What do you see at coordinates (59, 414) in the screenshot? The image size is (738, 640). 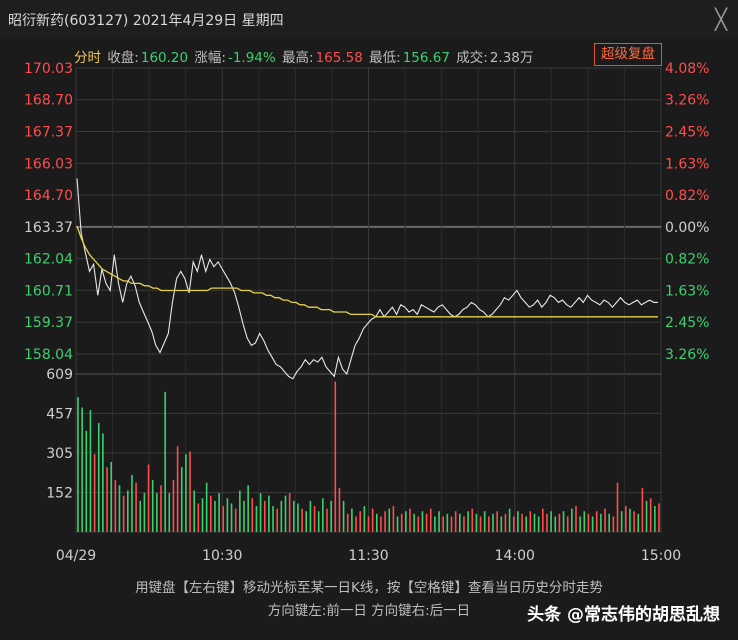 I see `volume-tick-label: 457` at bounding box center [59, 414].